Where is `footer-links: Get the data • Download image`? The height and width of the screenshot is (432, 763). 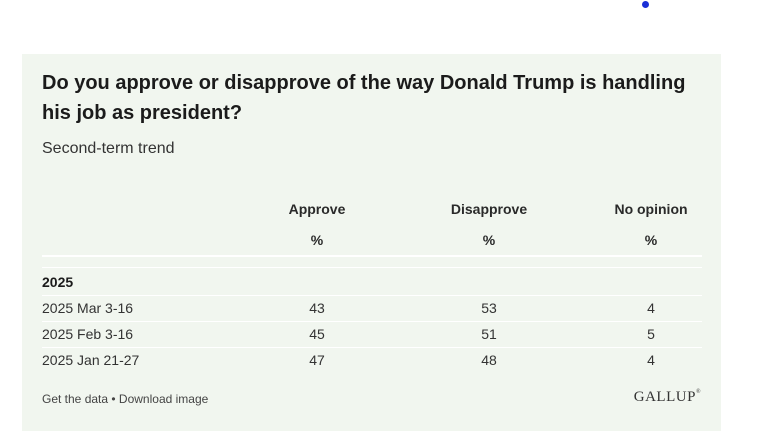
footer-links: Get the data • Download image is located at coordinates (125, 399).